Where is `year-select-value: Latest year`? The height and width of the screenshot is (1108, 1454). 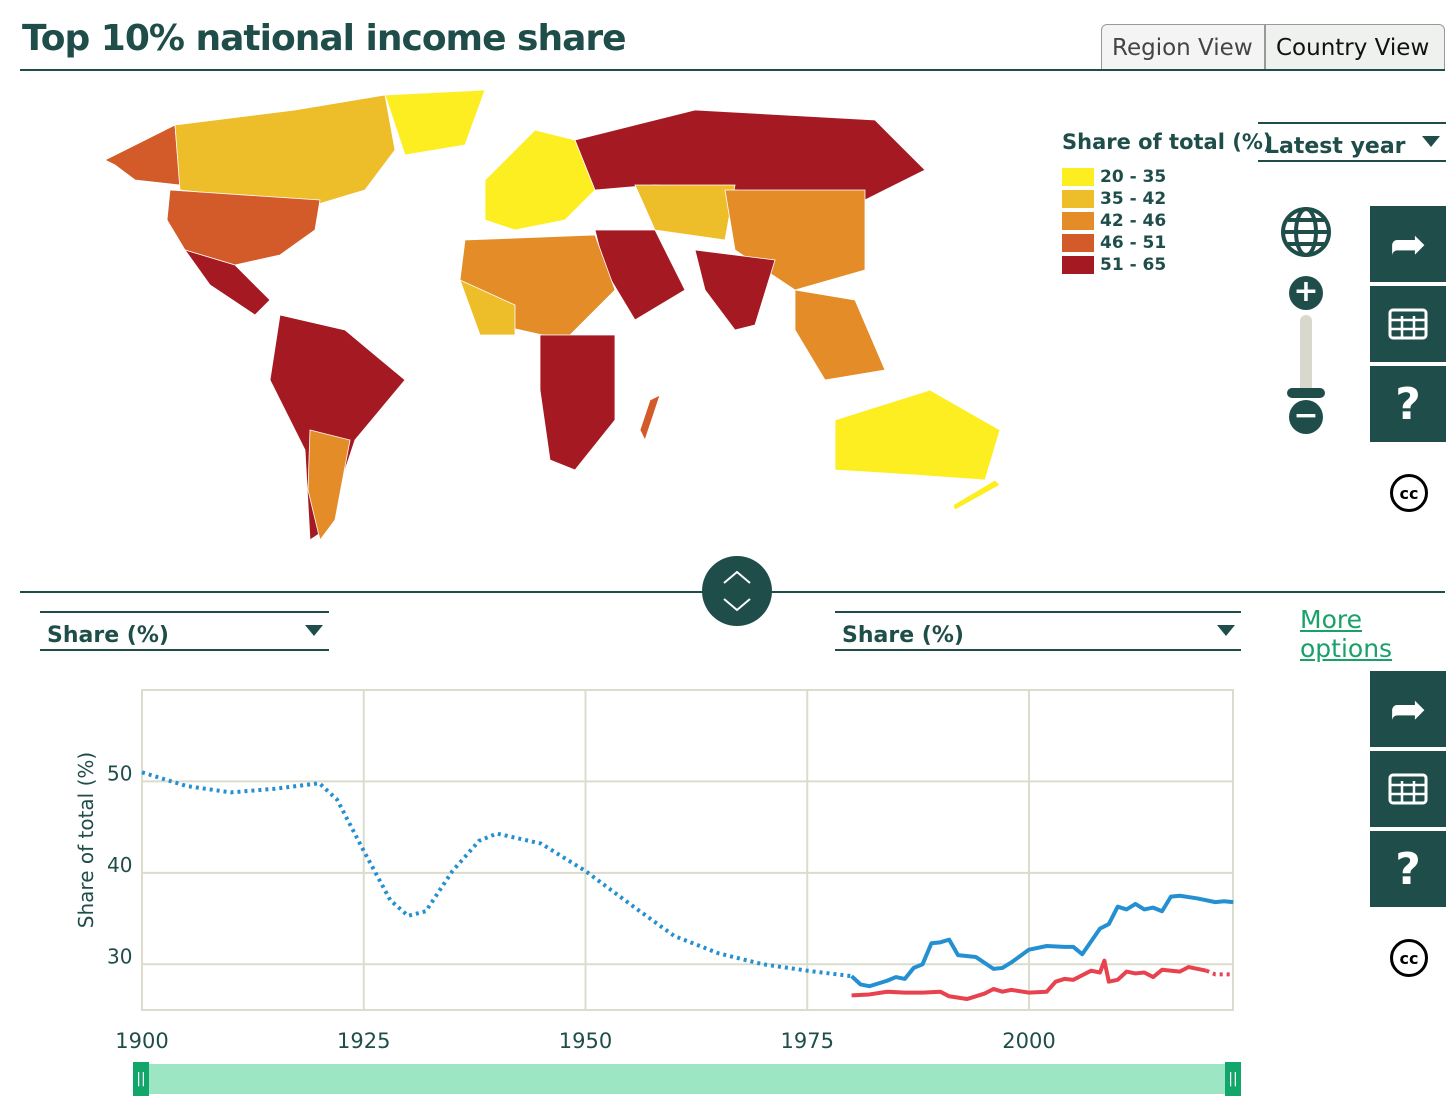
year-select-value: Latest year is located at coordinates (1335, 146).